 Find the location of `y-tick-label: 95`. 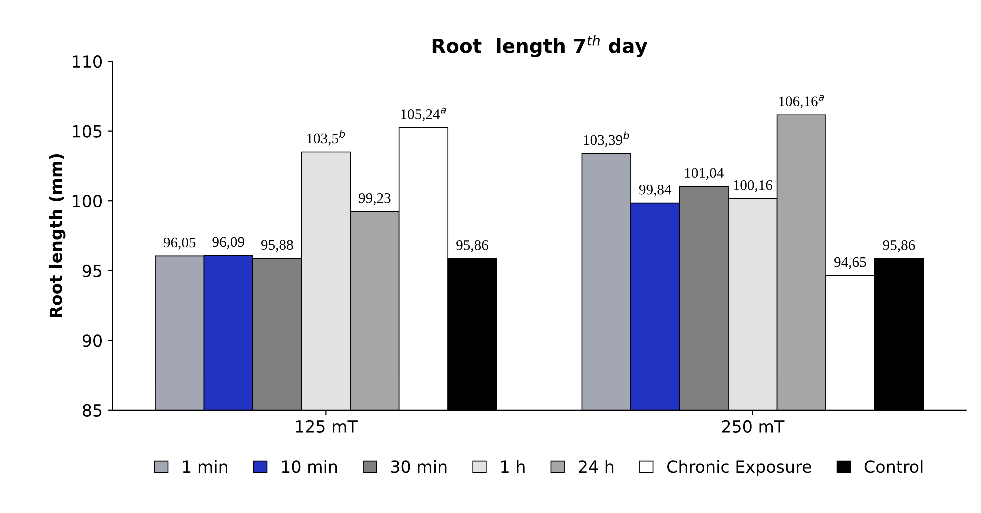

y-tick-label: 95 is located at coordinates (92, 271).